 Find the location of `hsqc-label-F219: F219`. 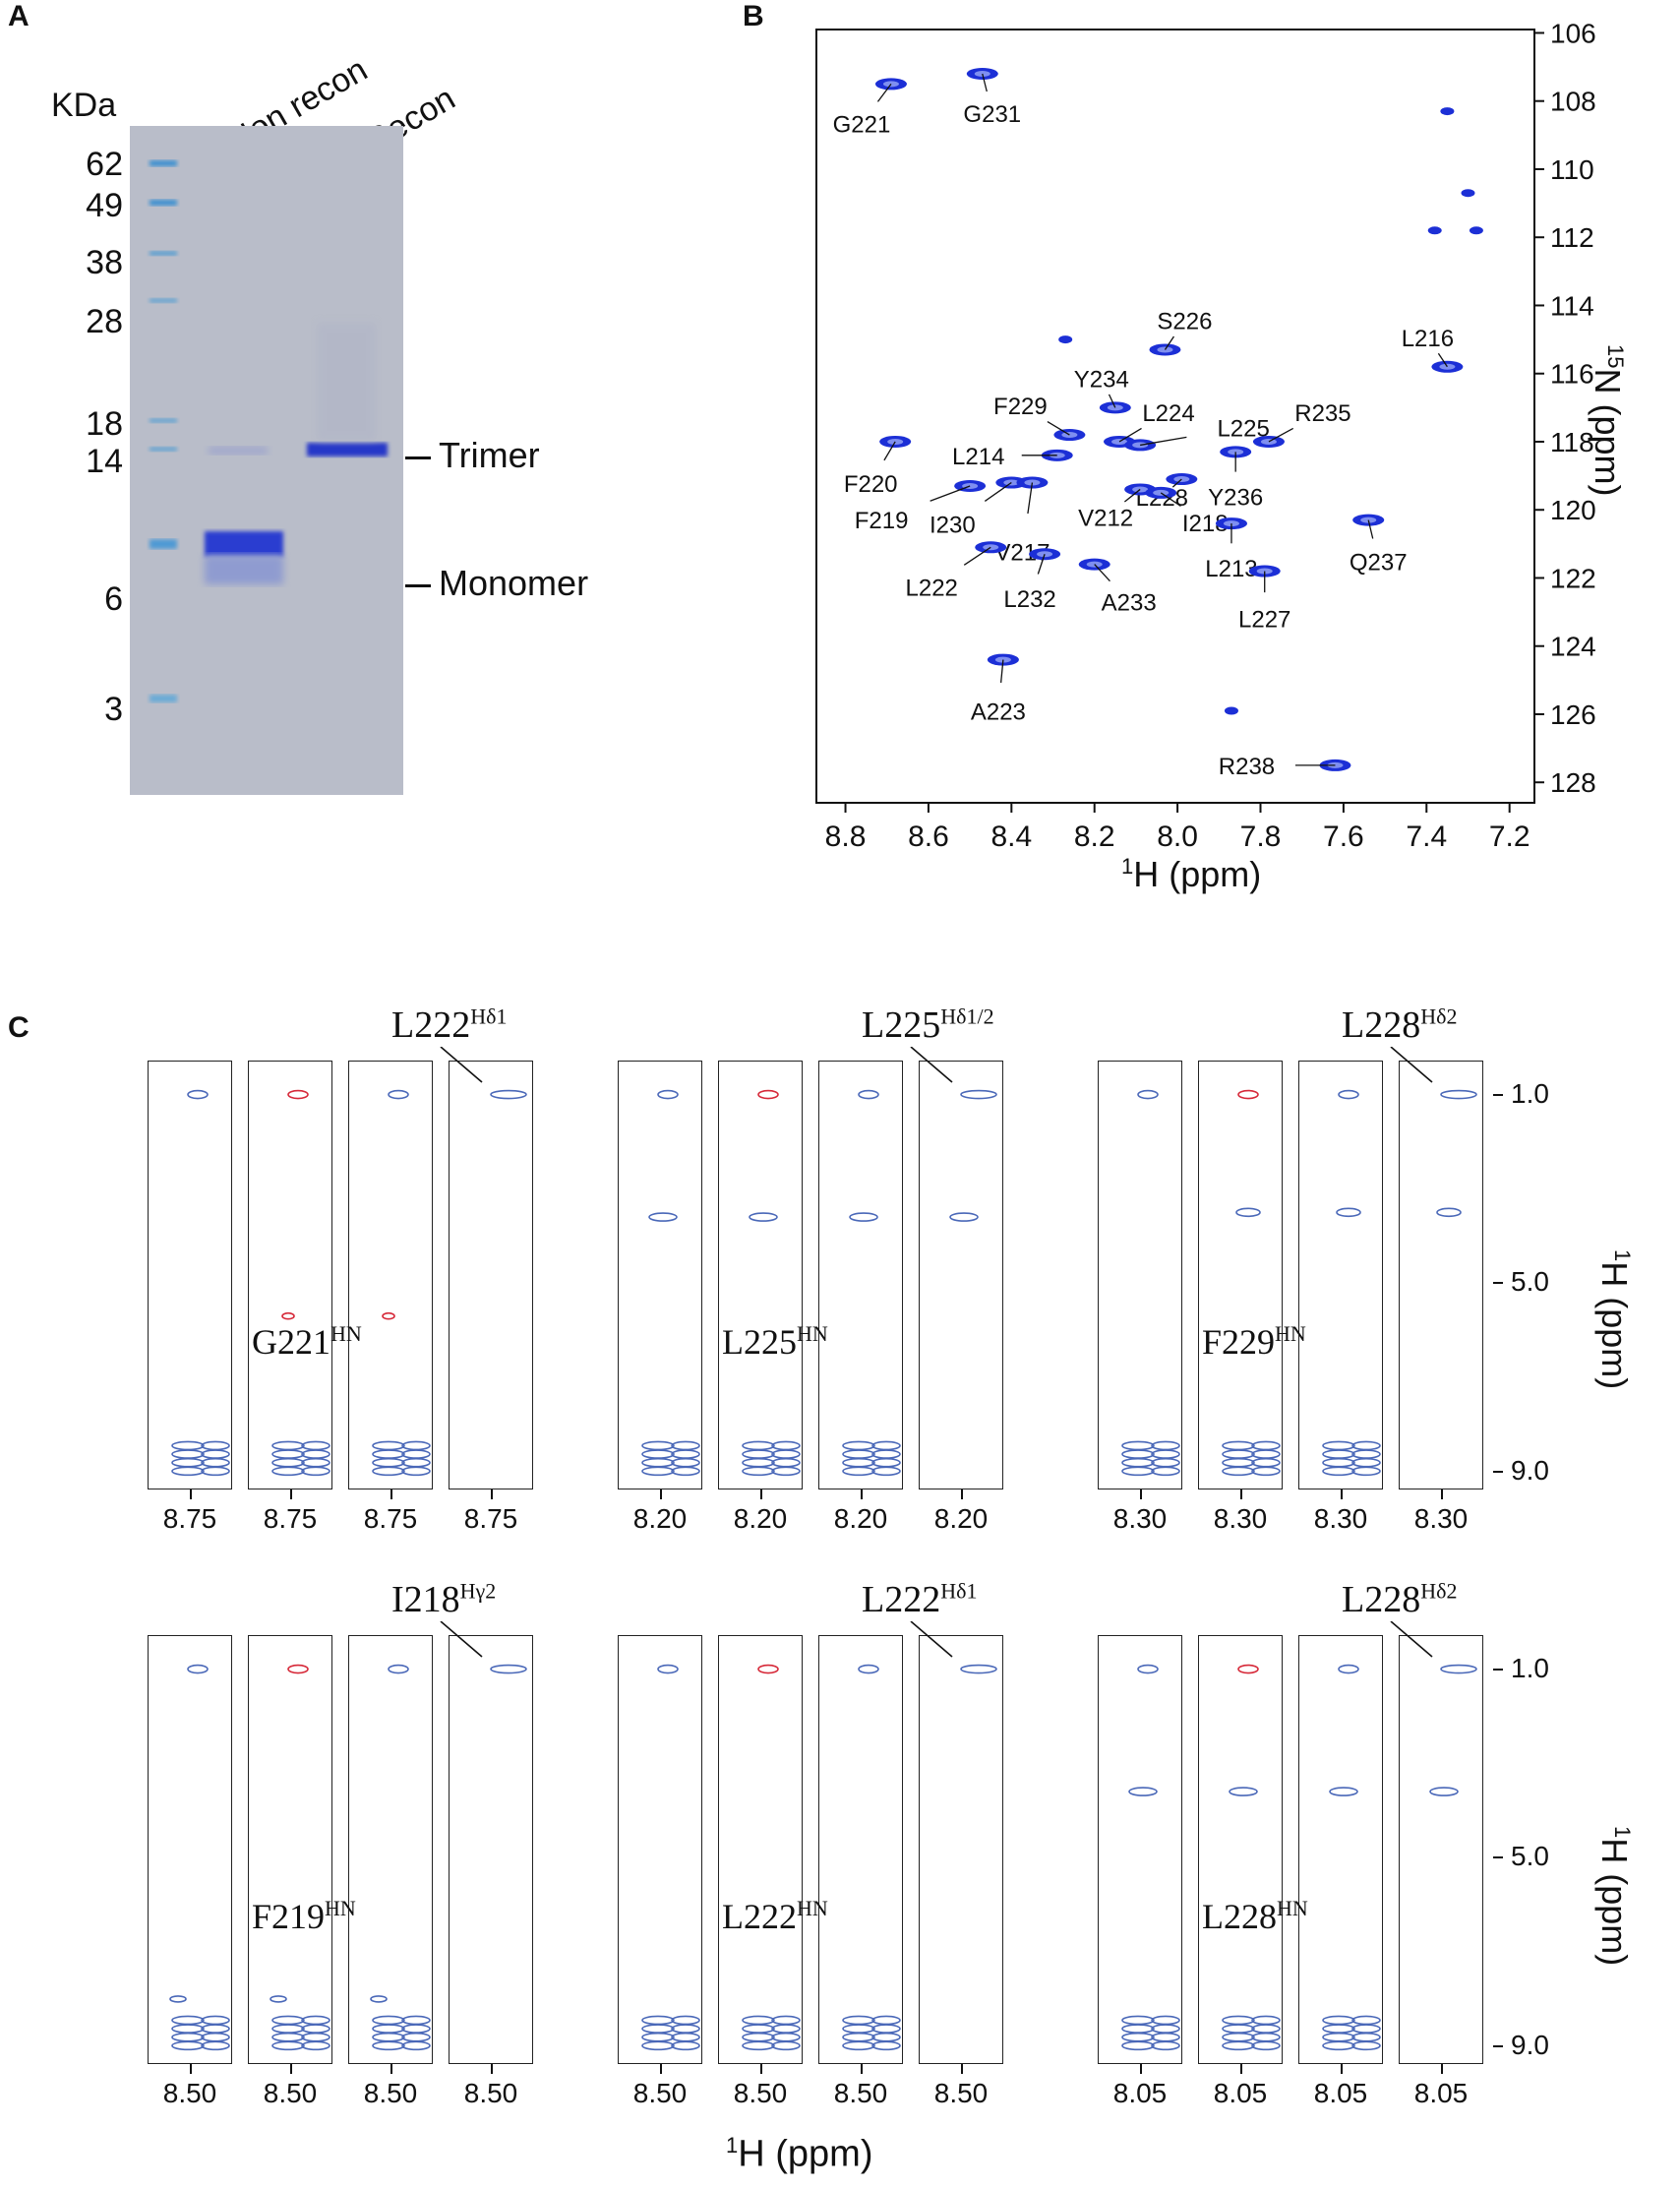

hsqc-label-F219: F219 is located at coordinates (882, 521).